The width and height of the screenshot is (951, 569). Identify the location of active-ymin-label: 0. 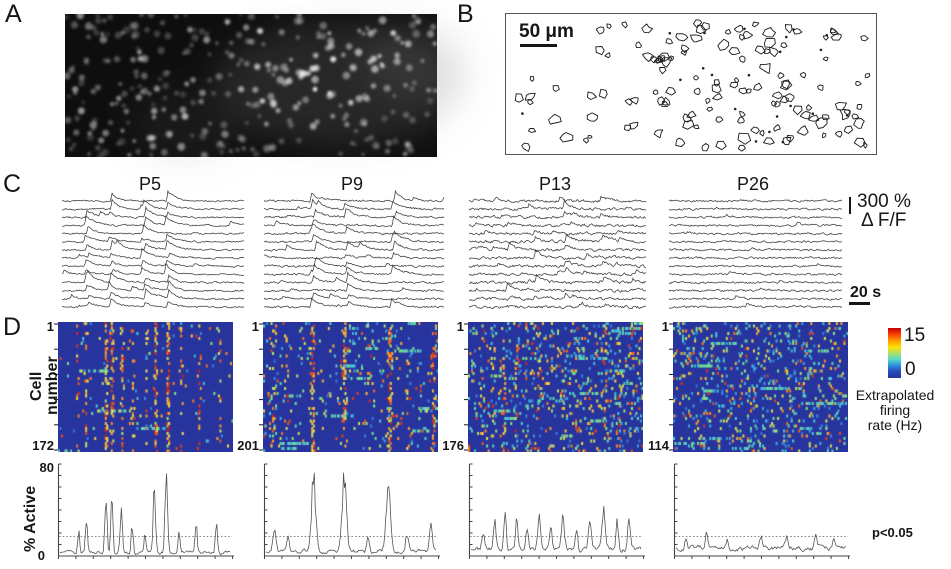
(41, 555).